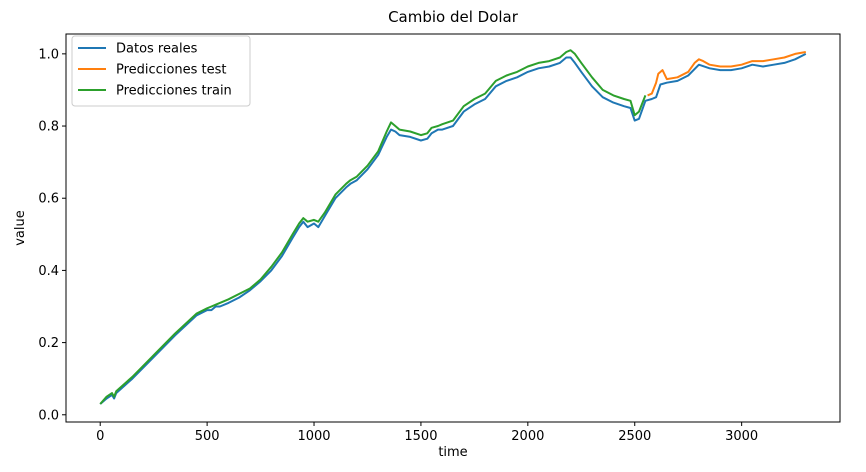  I want to click on y-tick-label: 0.6, so click(48, 199).